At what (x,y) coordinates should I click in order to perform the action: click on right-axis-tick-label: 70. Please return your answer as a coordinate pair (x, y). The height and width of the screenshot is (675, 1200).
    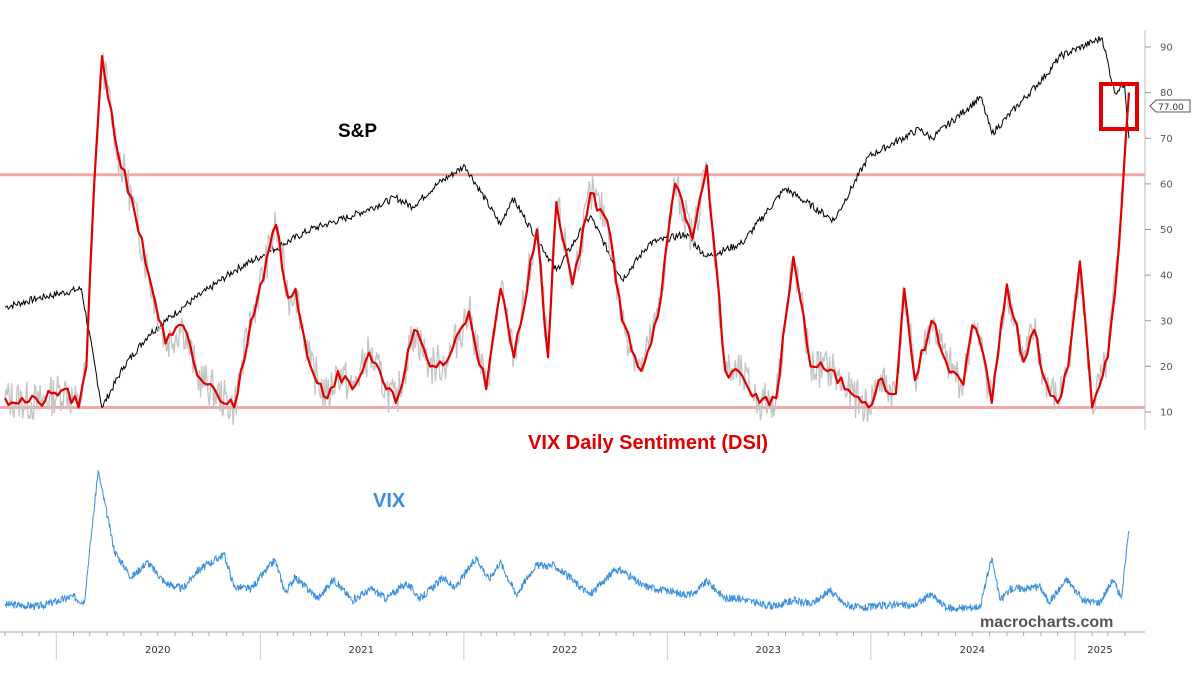
    Looking at the image, I should click on (1166, 139).